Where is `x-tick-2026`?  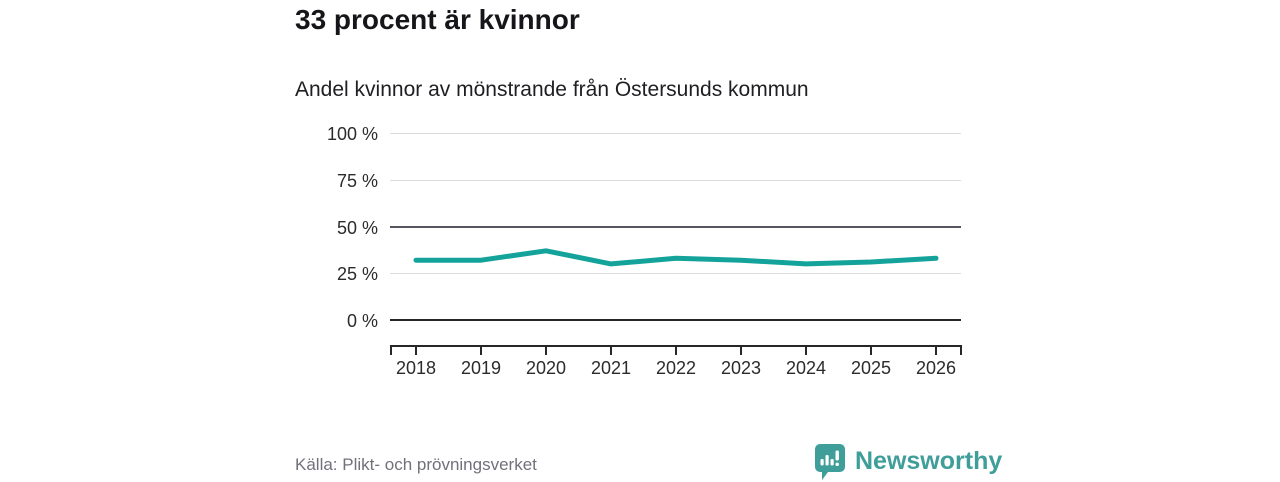 x-tick-2026 is located at coordinates (936, 351).